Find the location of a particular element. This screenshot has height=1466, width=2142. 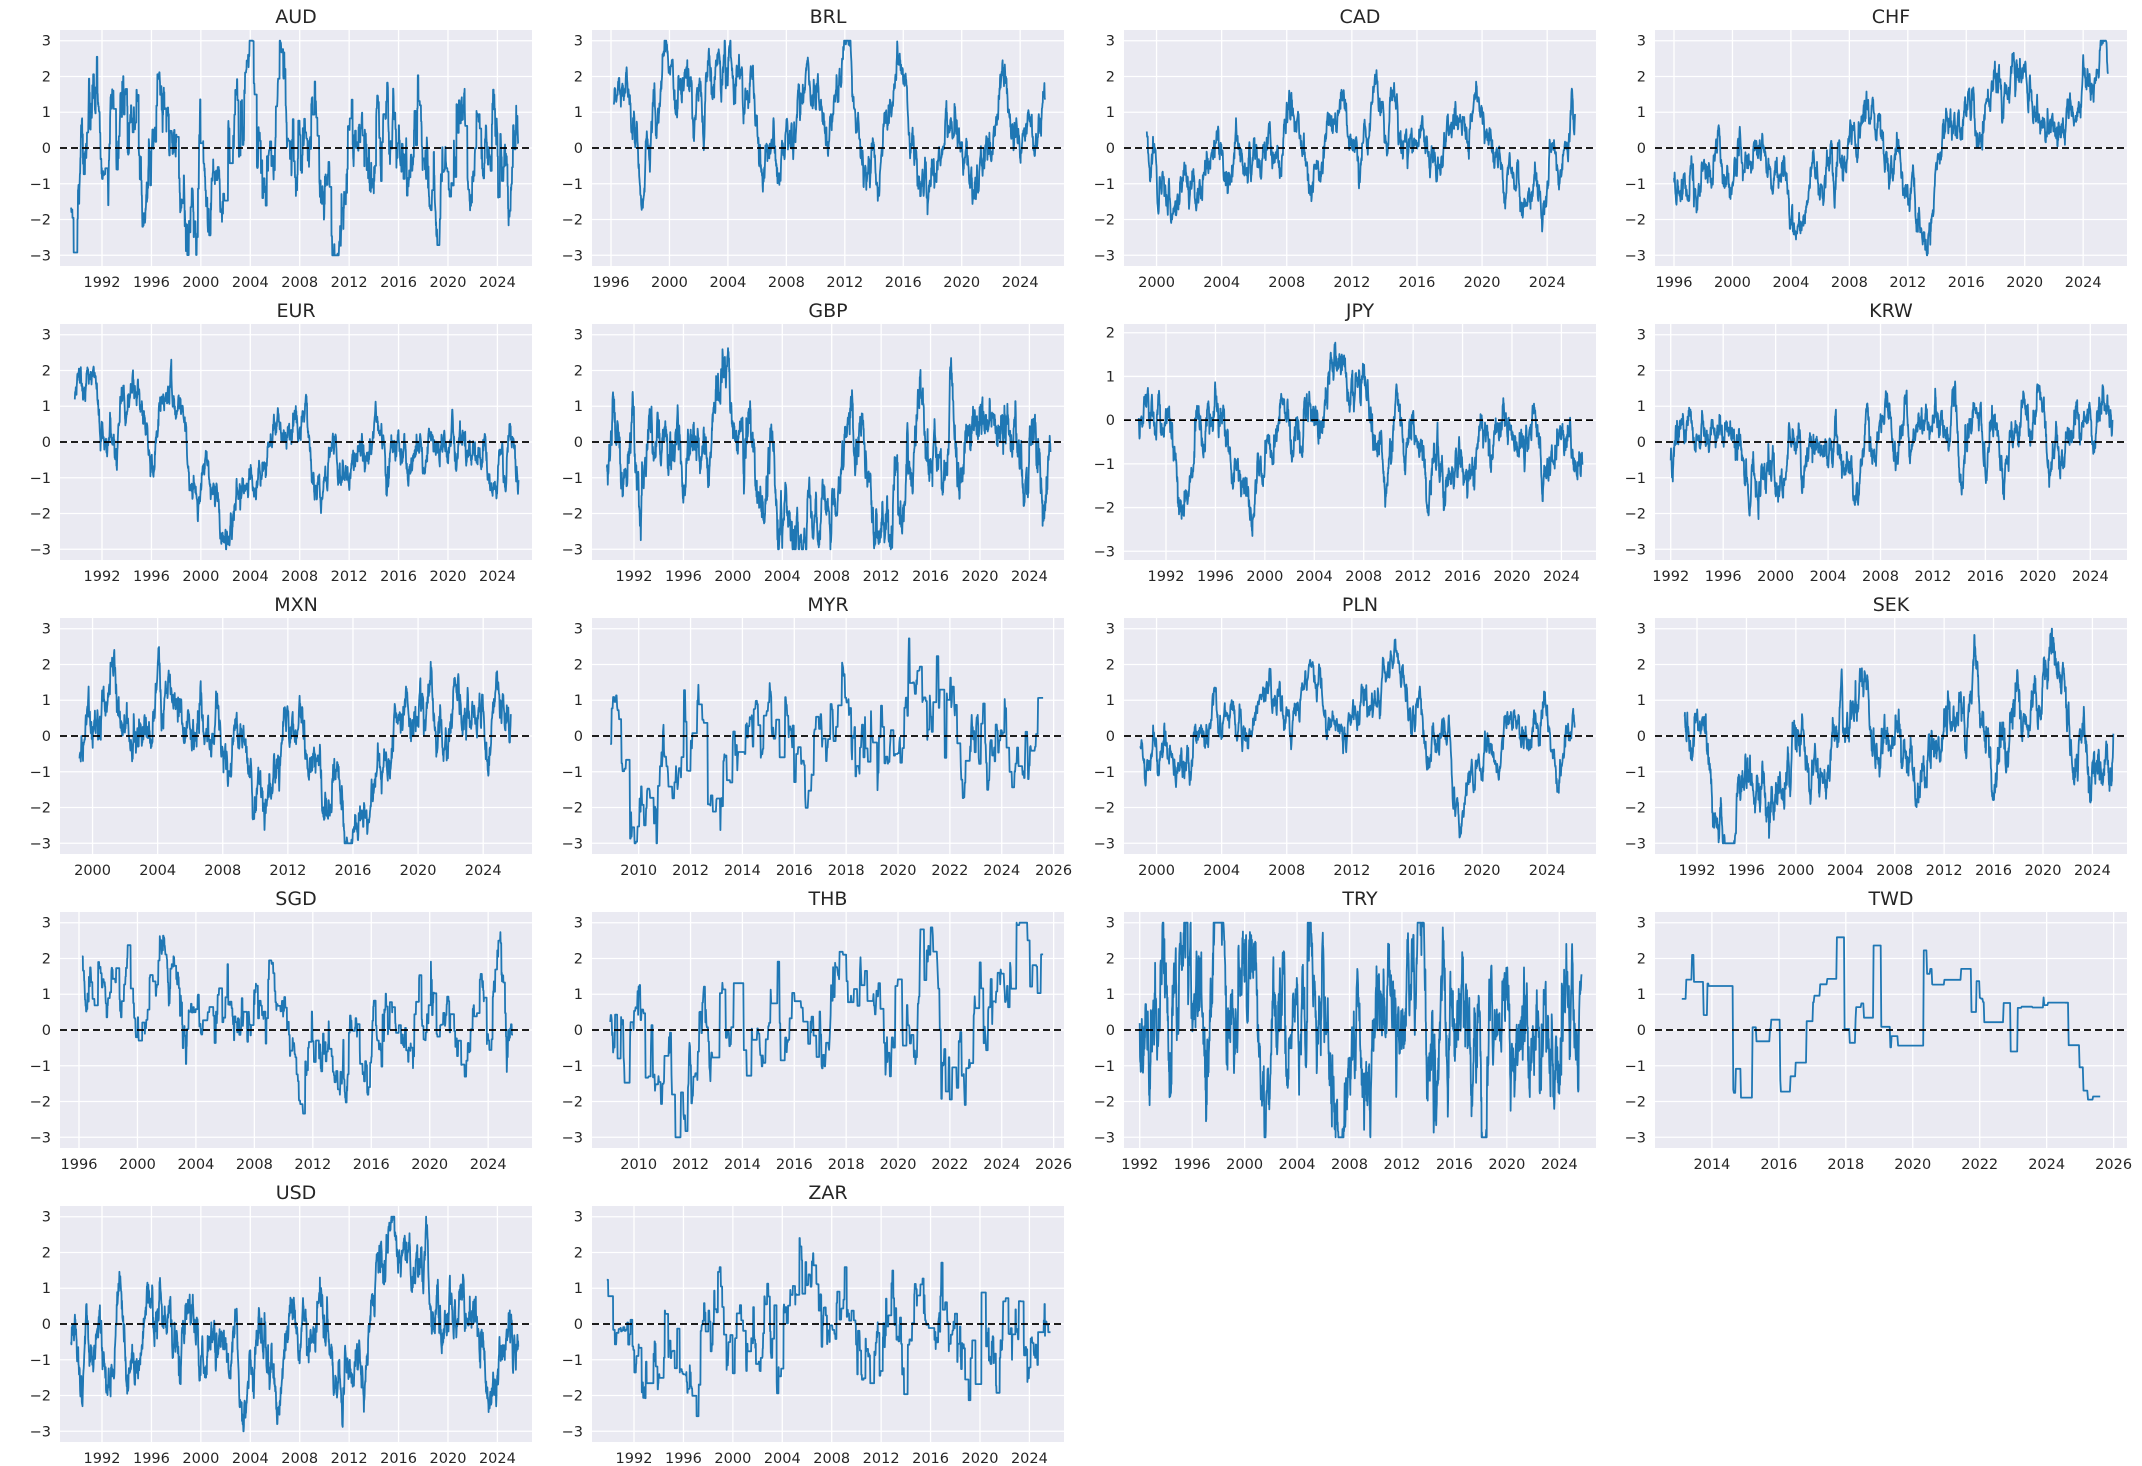

series-line-eur is located at coordinates (296, 454).